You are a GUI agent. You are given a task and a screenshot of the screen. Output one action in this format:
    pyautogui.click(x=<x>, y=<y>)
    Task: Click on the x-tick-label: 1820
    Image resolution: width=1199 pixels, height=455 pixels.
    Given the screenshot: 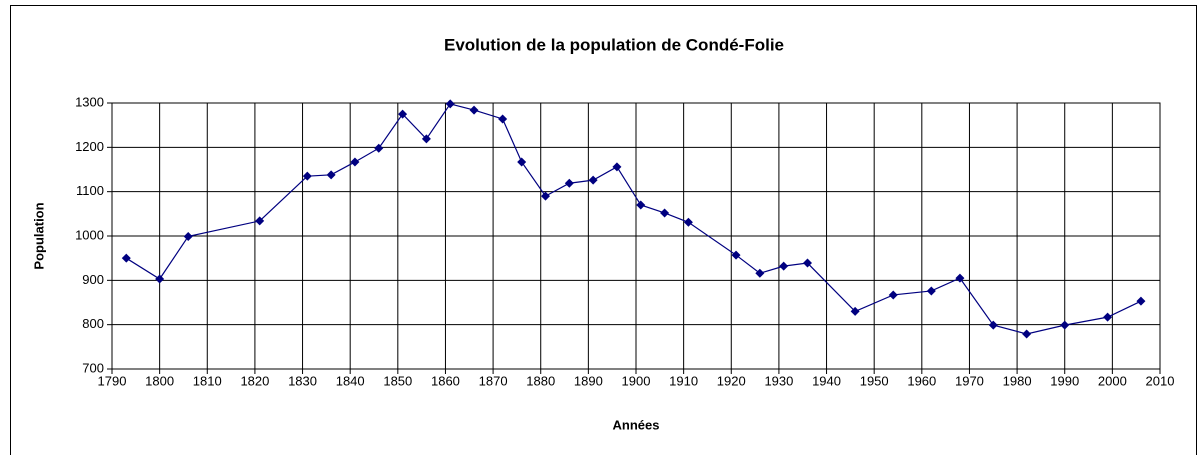 What is the action you would take?
    pyautogui.click(x=254, y=380)
    